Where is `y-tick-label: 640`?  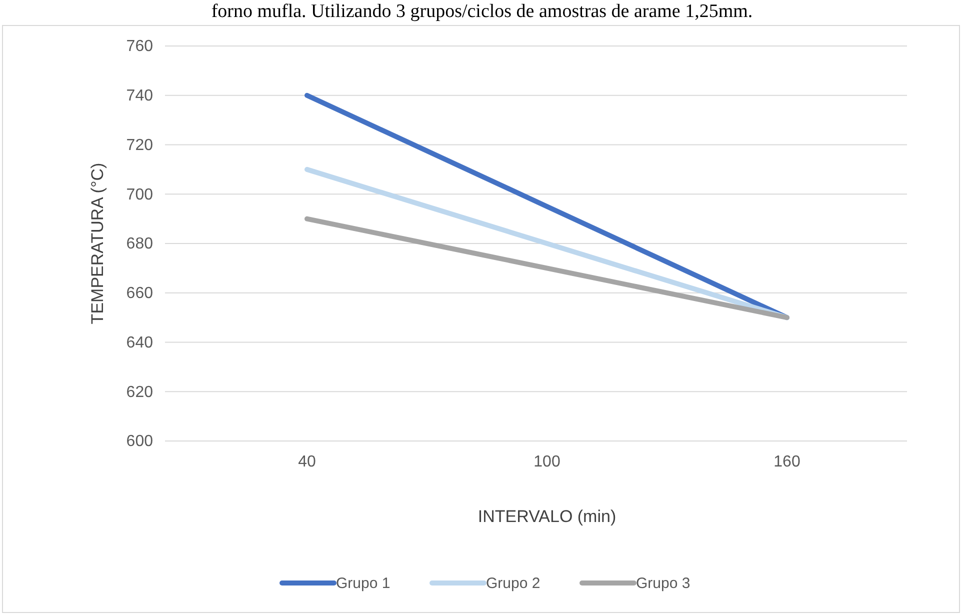
y-tick-label: 640 is located at coordinates (140, 343).